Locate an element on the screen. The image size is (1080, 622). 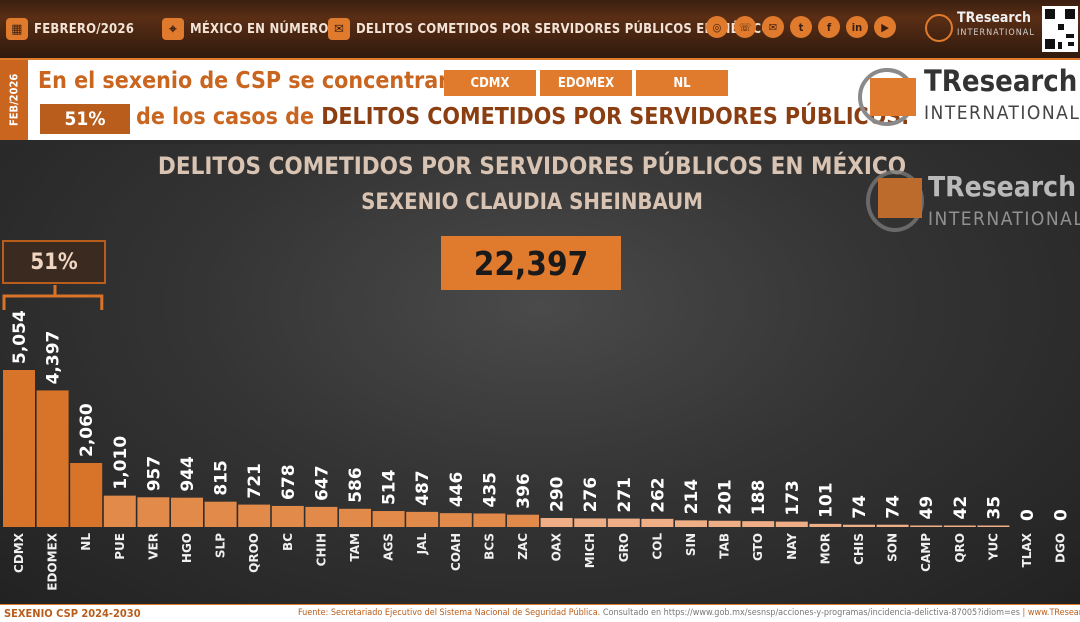
chart-subtitle: SEXENIO CLAUDIA SHEINBAUM is located at coordinates (532, 202).